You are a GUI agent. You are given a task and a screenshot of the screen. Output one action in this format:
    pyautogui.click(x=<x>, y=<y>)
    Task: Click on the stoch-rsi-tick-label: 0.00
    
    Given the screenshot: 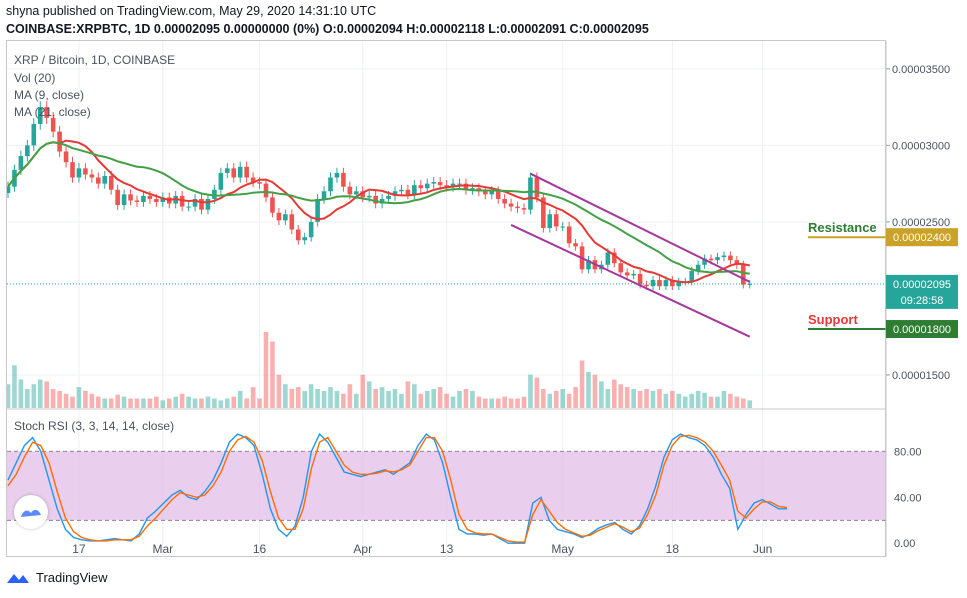 What is the action you would take?
    pyautogui.click(x=904, y=544)
    